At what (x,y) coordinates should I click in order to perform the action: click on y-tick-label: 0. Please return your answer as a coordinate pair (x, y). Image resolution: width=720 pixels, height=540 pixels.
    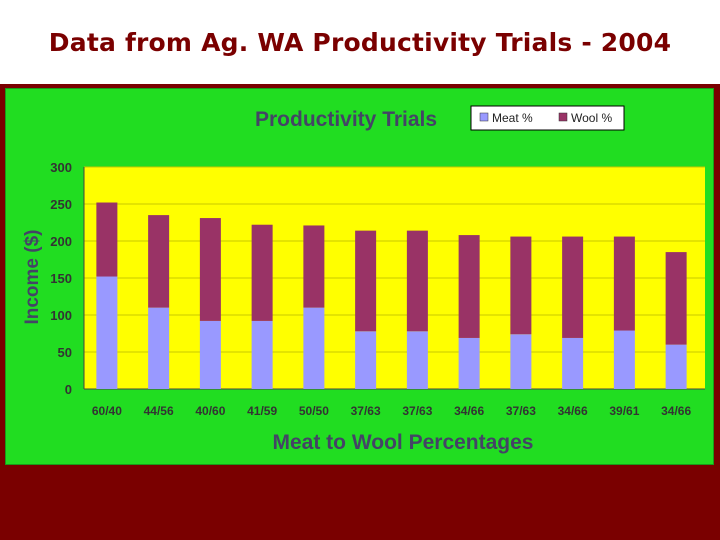
    Looking at the image, I should click on (68, 389).